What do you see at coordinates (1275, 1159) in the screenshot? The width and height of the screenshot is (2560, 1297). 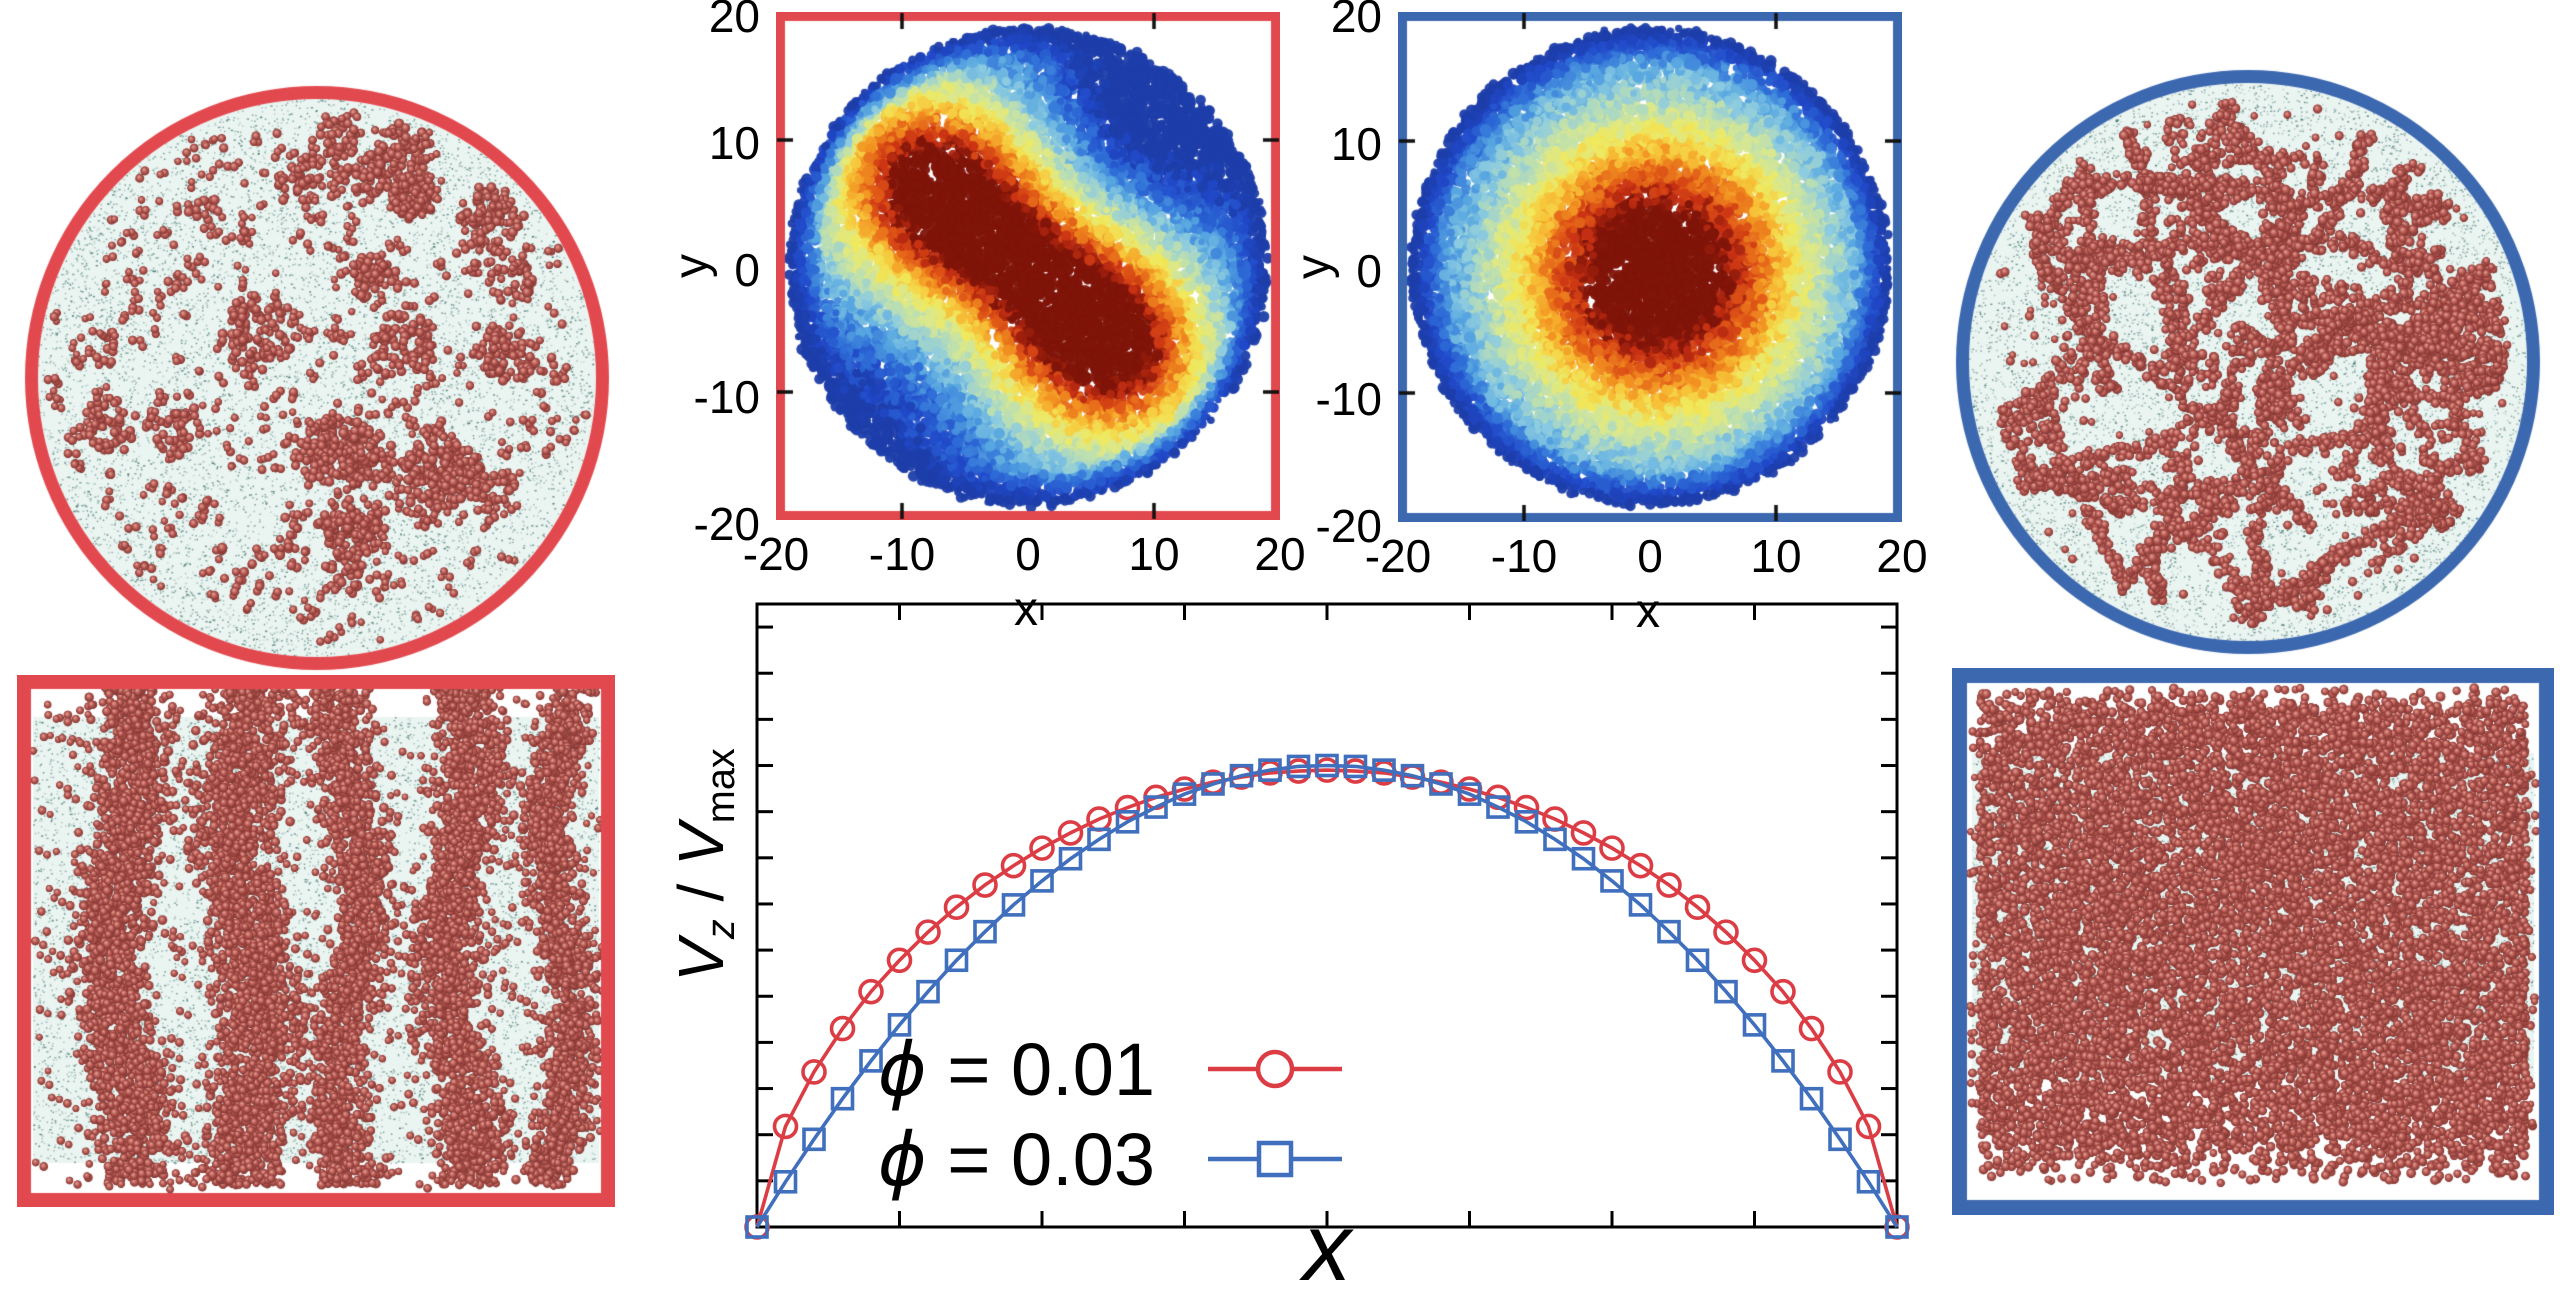 I see `legend-marker-square` at bounding box center [1275, 1159].